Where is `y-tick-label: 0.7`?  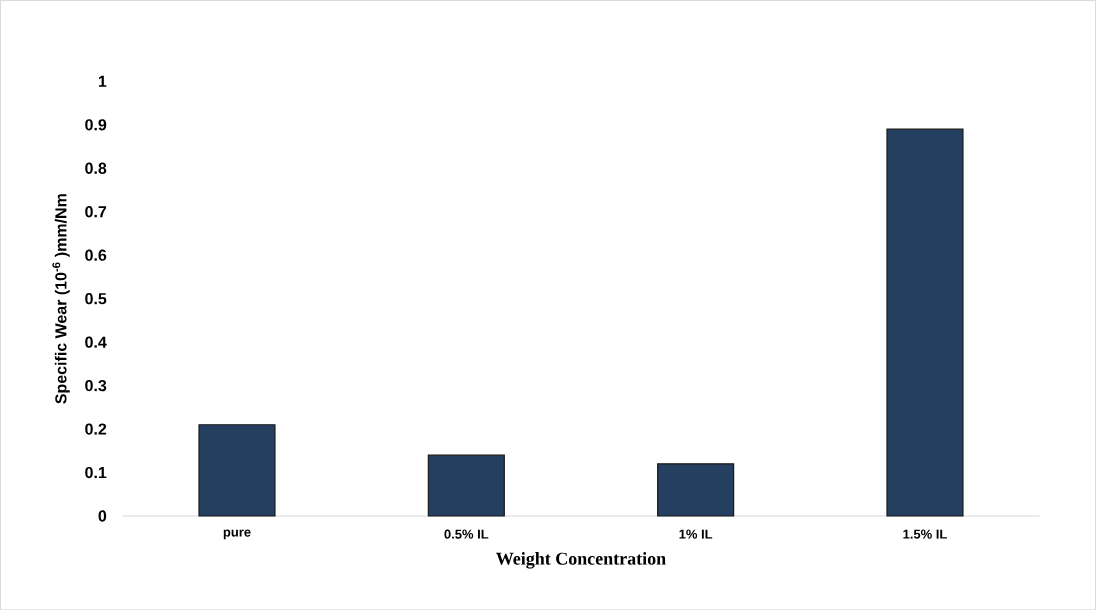 y-tick-label: 0.7 is located at coordinates (96, 211).